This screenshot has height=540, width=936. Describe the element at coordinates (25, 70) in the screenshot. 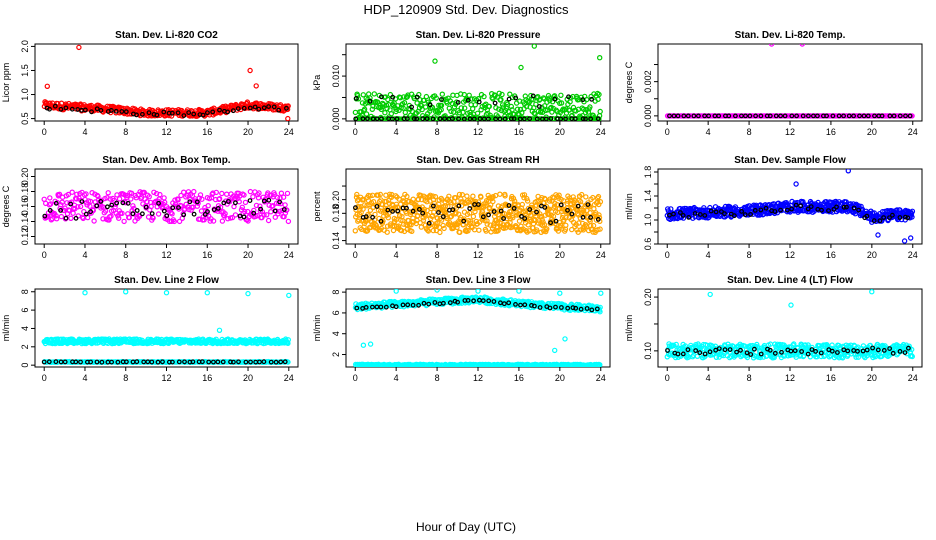

I see `y-tick-label: 1.5` at that location.